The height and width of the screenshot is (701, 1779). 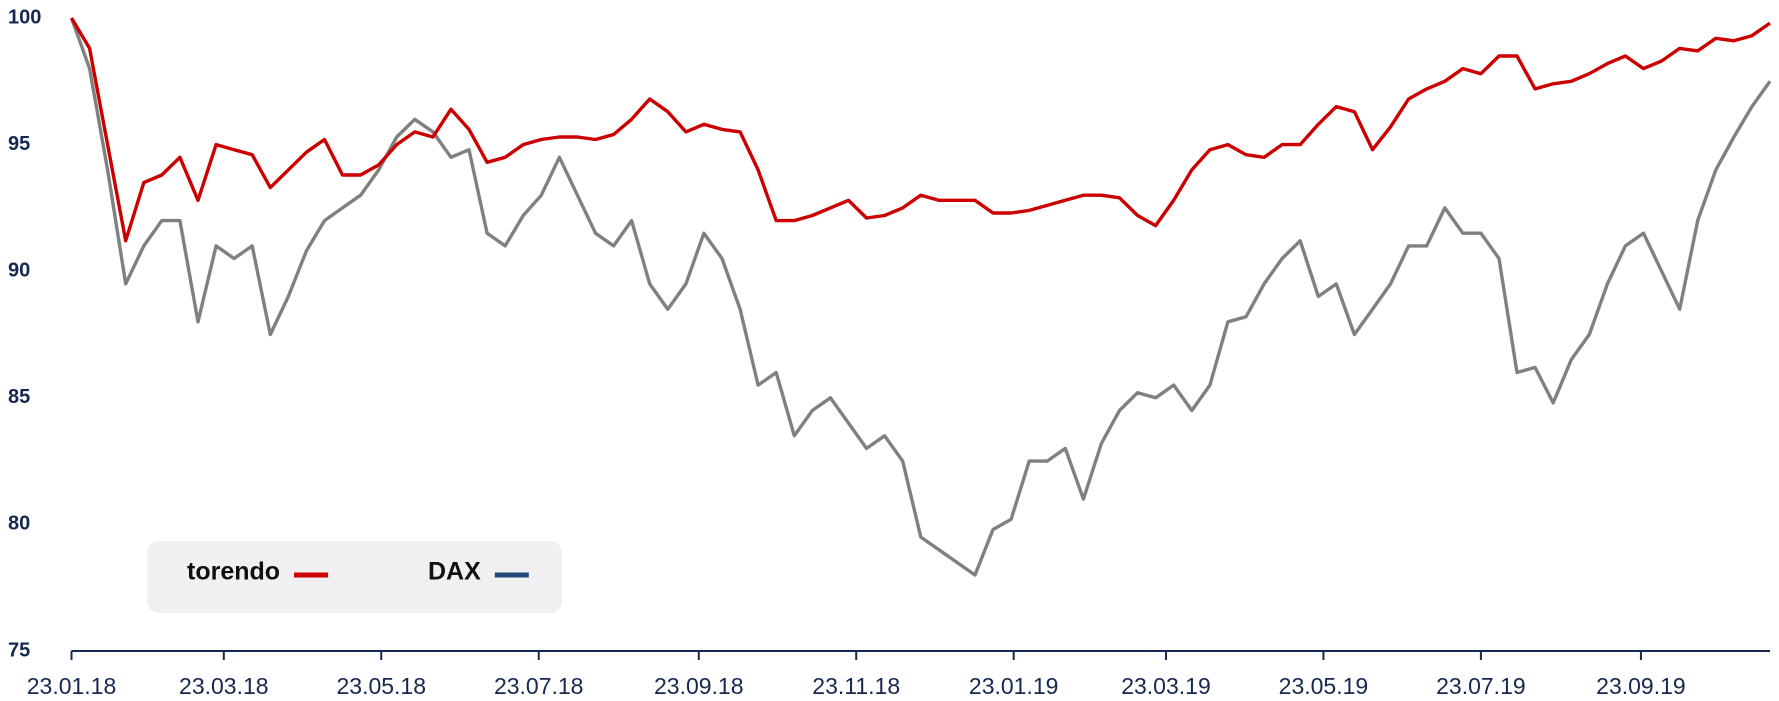 I want to click on legend-label: torendo, so click(x=233, y=572).